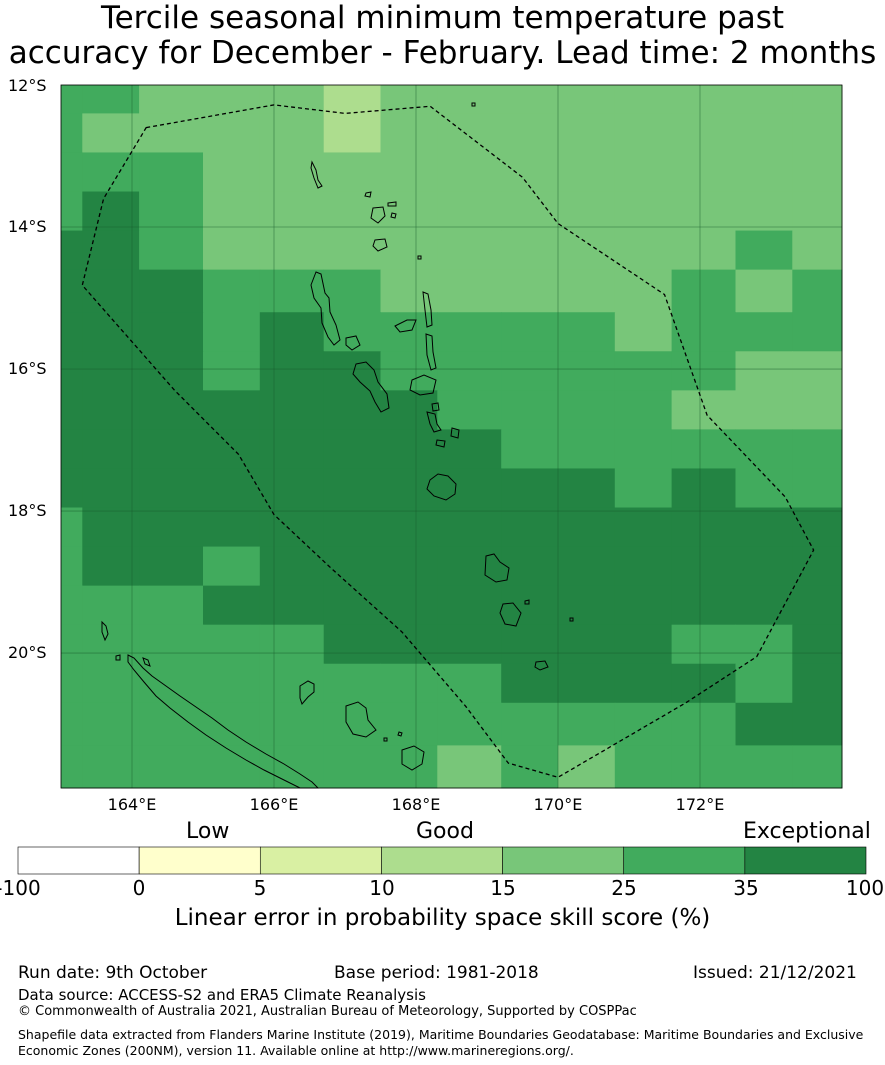 The image size is (885, 1065). Describe the element at coordinates (27, 85) in the screenshot. I see `lat-label-12s: 12°S` at that location.